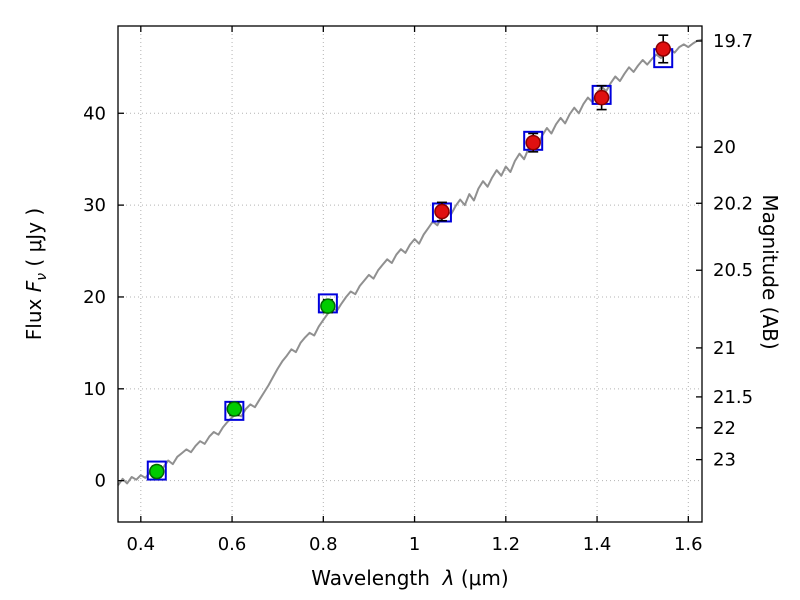  I want to click on magnitude-tick-label: 21.5, so click(733, 397).